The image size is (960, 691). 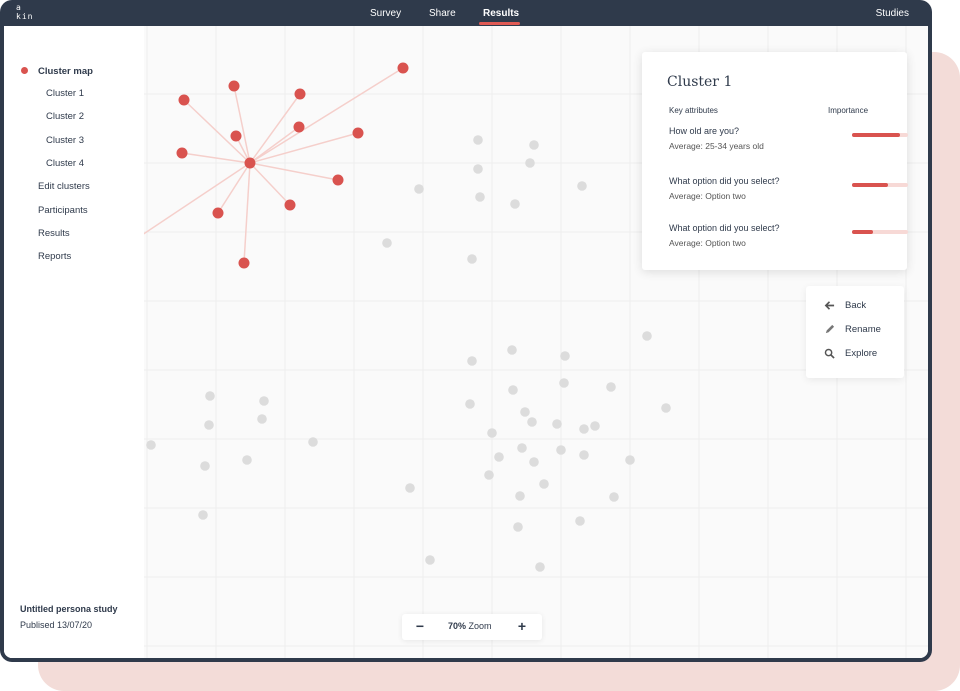 What do you see at coordinates (845, 305) in the screenshot?
I see `back-button: Back` at bounding box center [845, 305].